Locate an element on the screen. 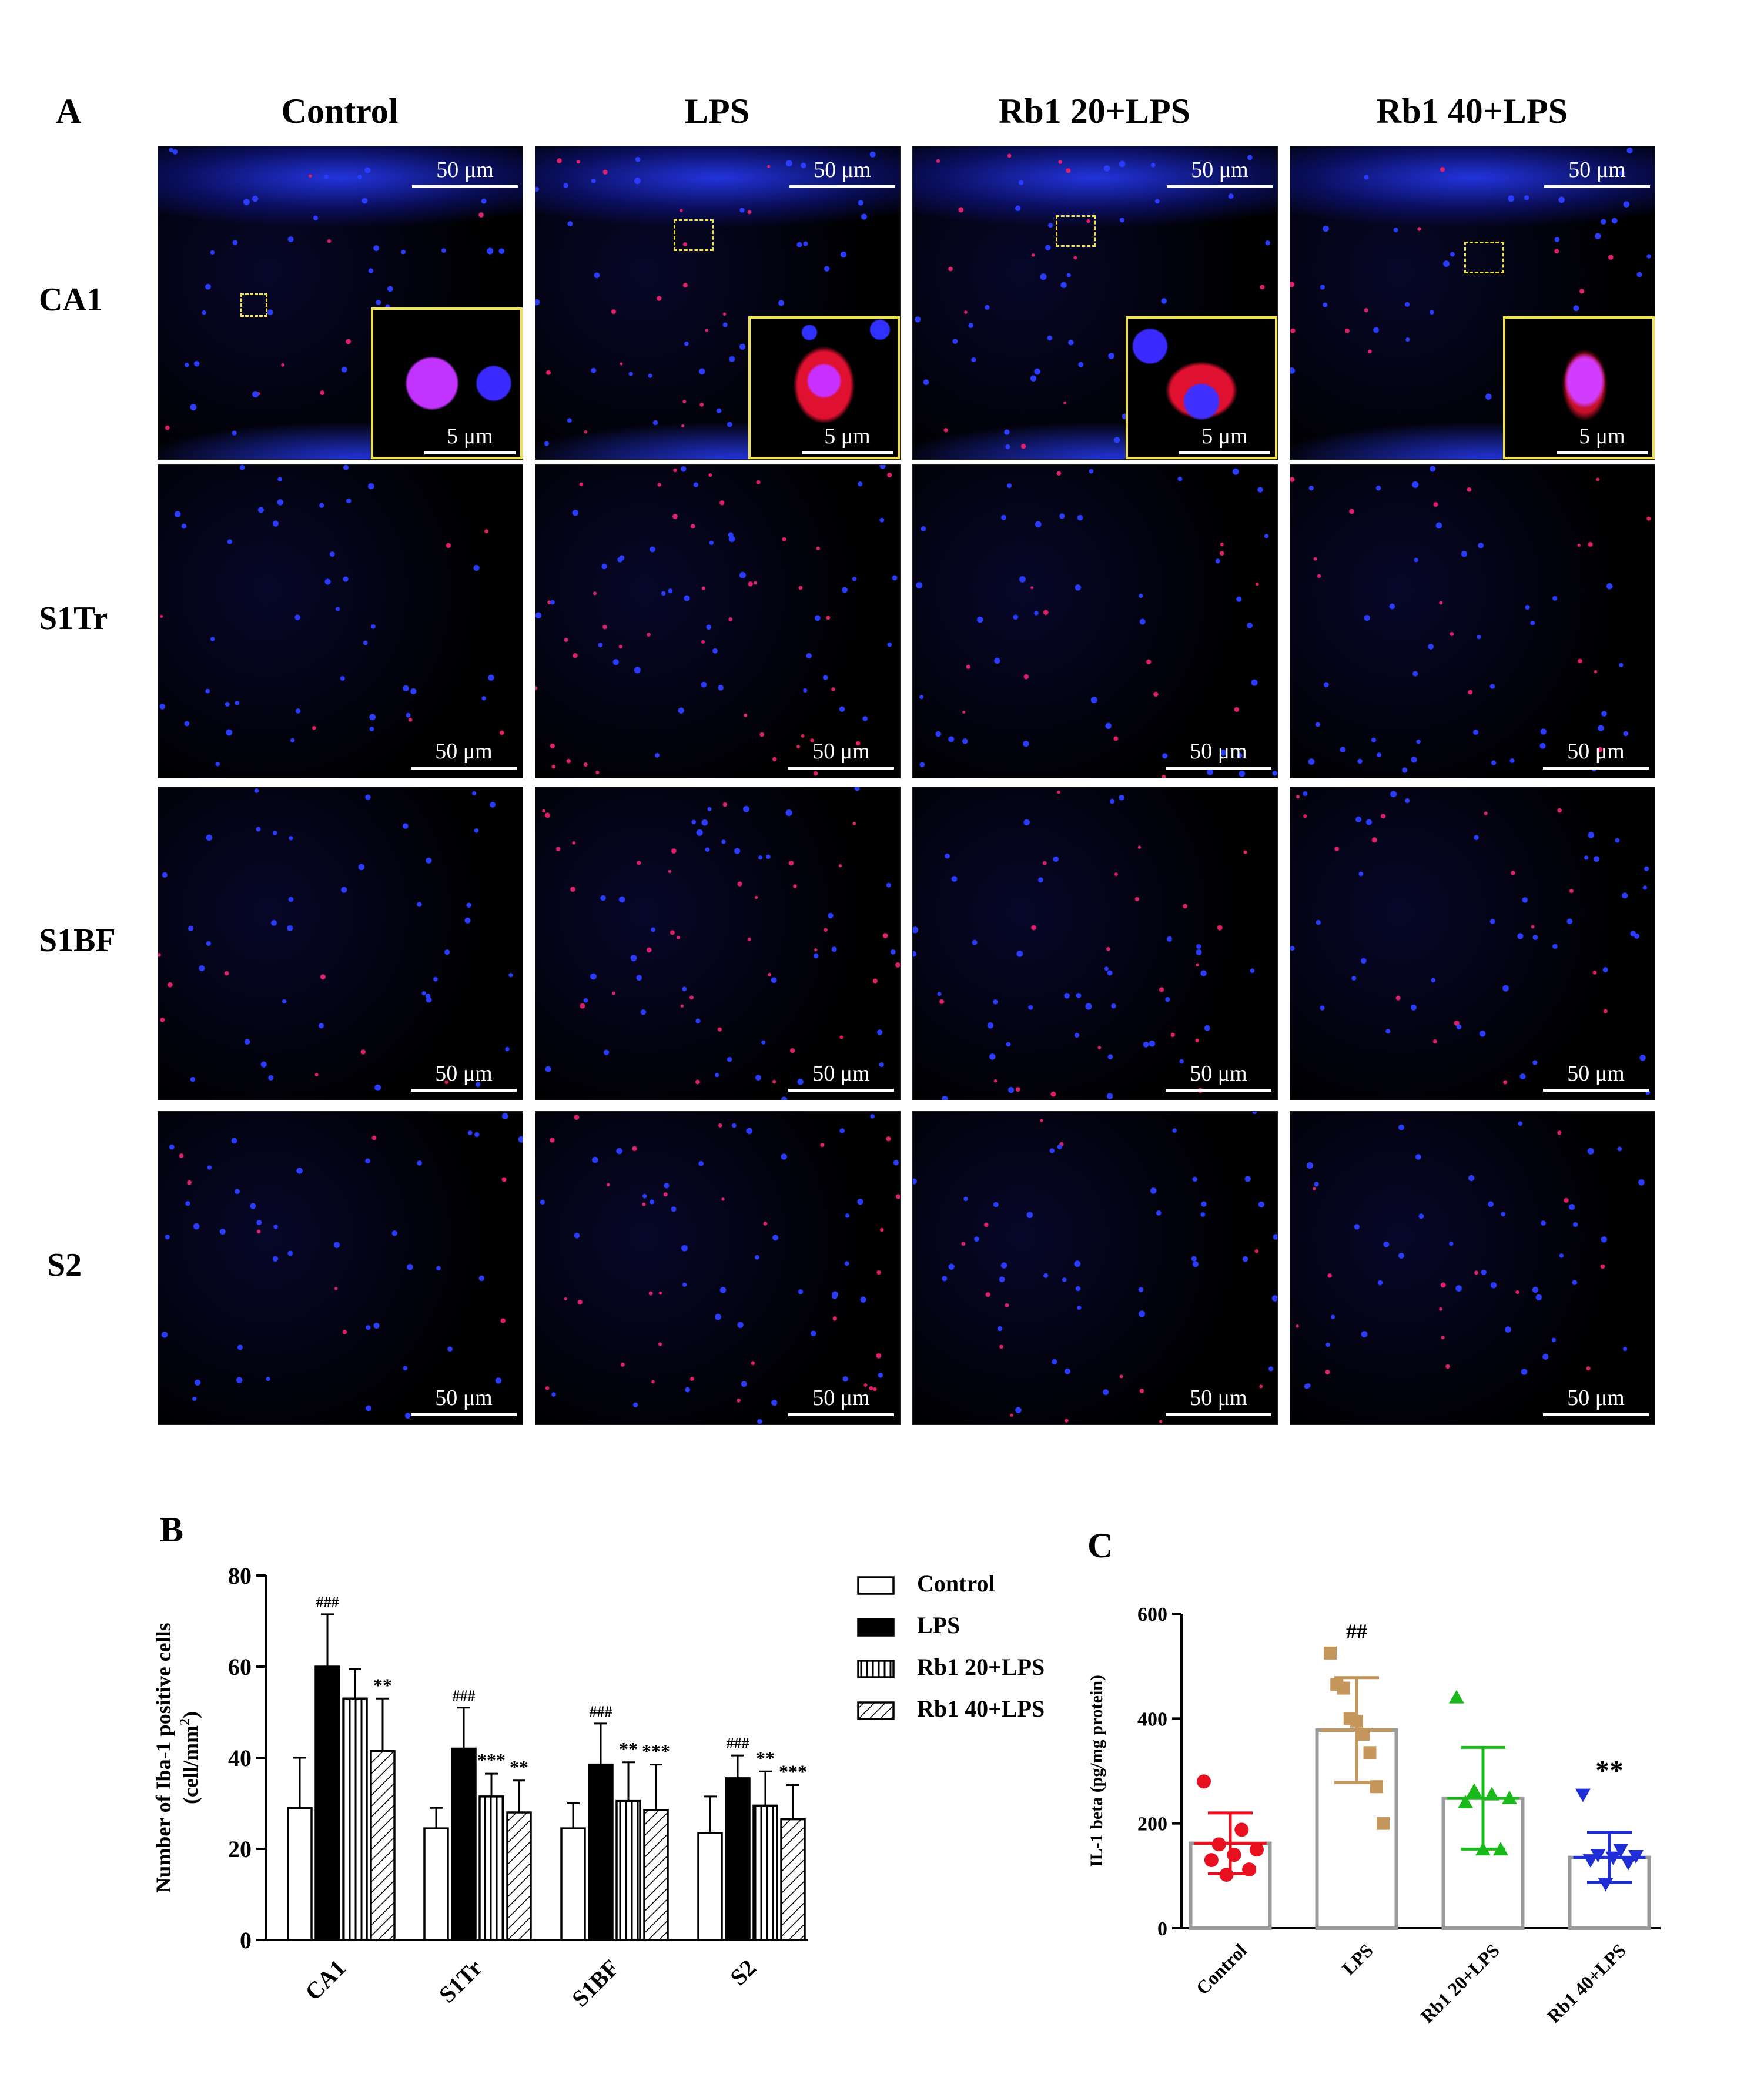 This screenshot has height=2084, width=1764. legend-label: Rb1 20+LPS is located at coordinates (981, 1667).